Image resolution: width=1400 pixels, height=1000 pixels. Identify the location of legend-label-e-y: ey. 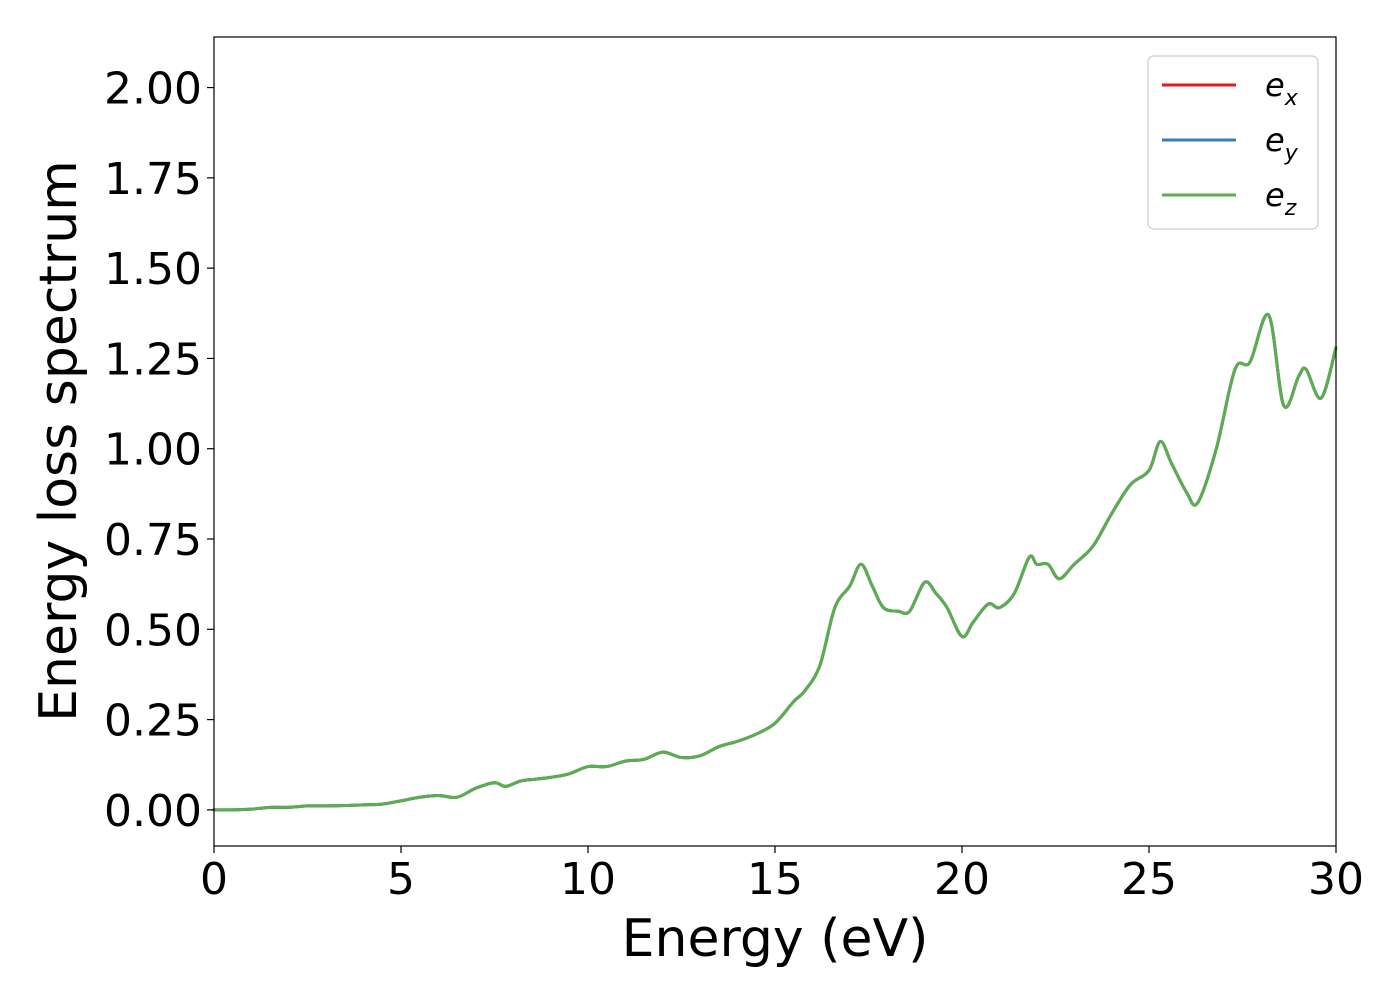
(1282, 143).